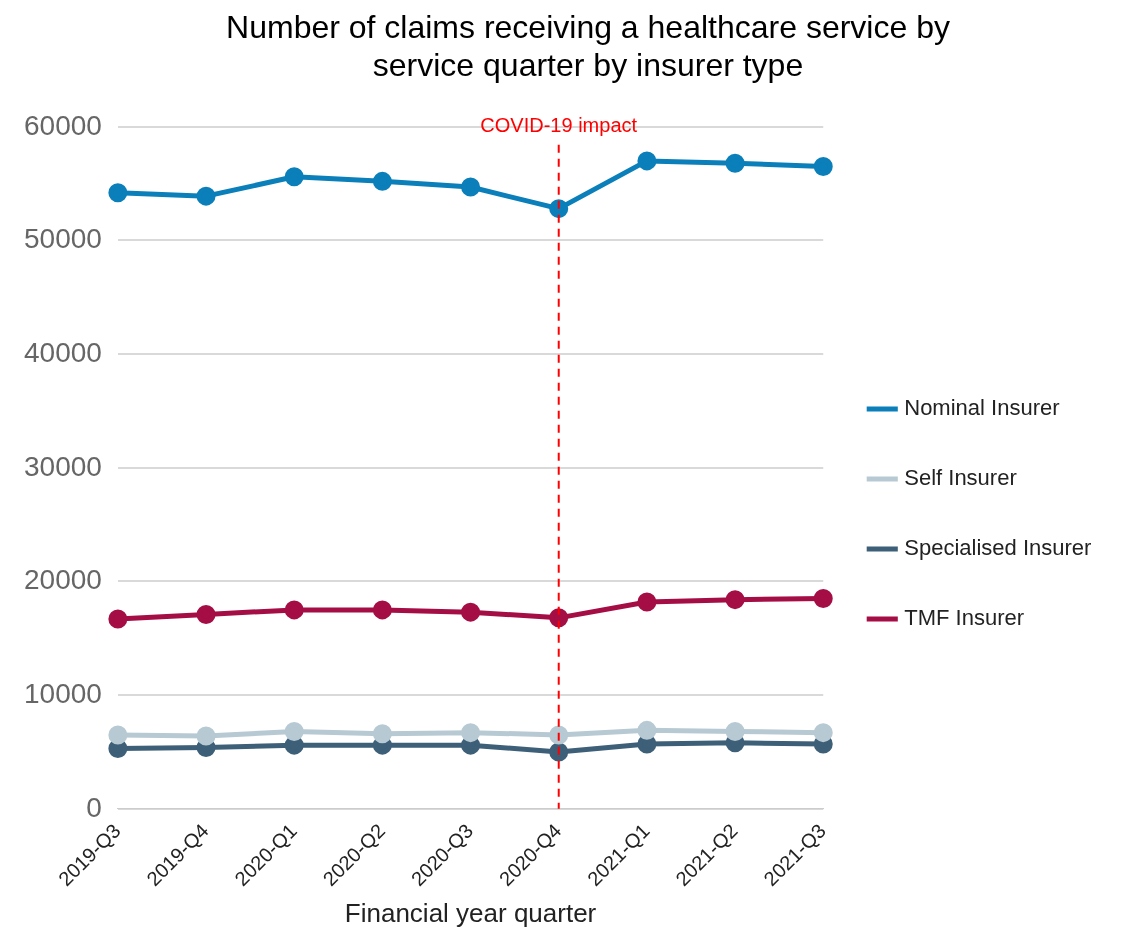 This screenshot has width=1127, height=945. Describe the element at coordinates (62, 580) in the screenshot. I see `y-tick-label: 20000` at that location.